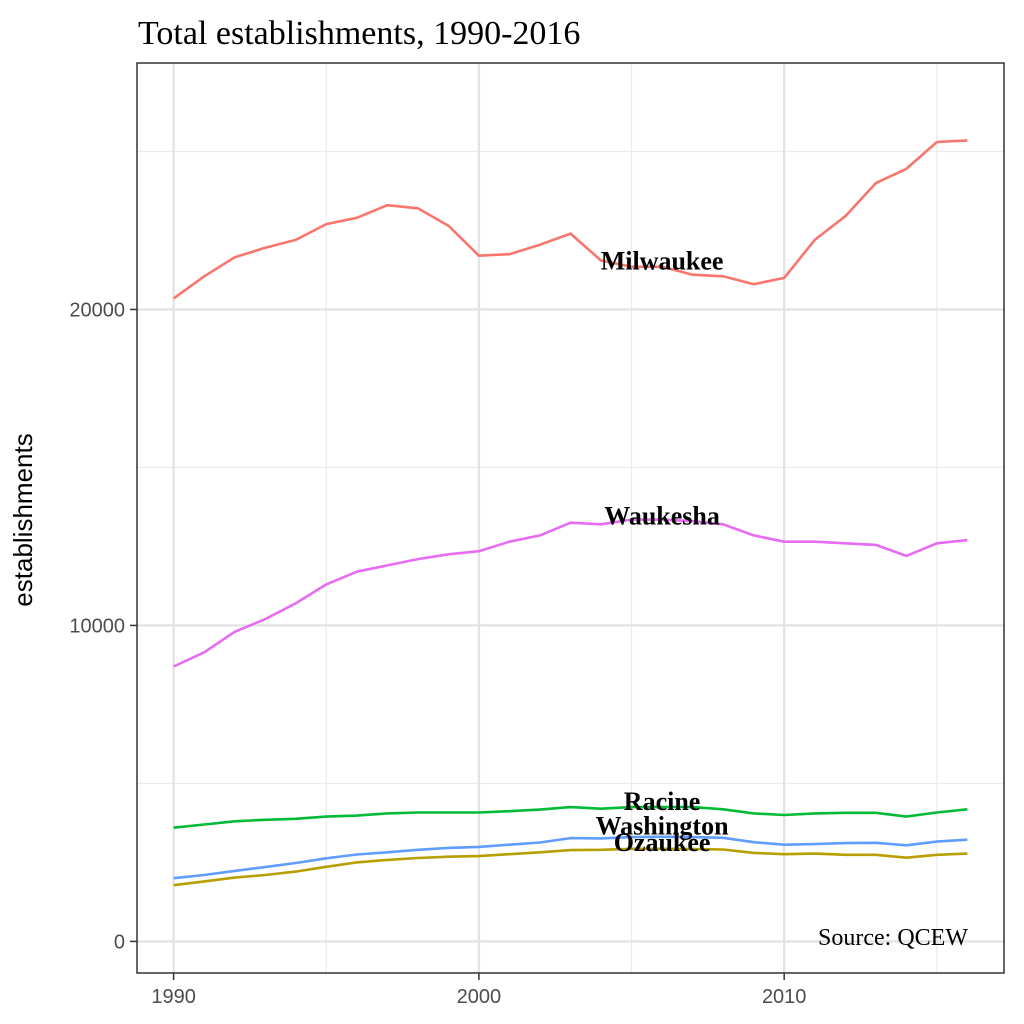  I want to click on series-label-waukesha: Waukesha, so click(662, 516).